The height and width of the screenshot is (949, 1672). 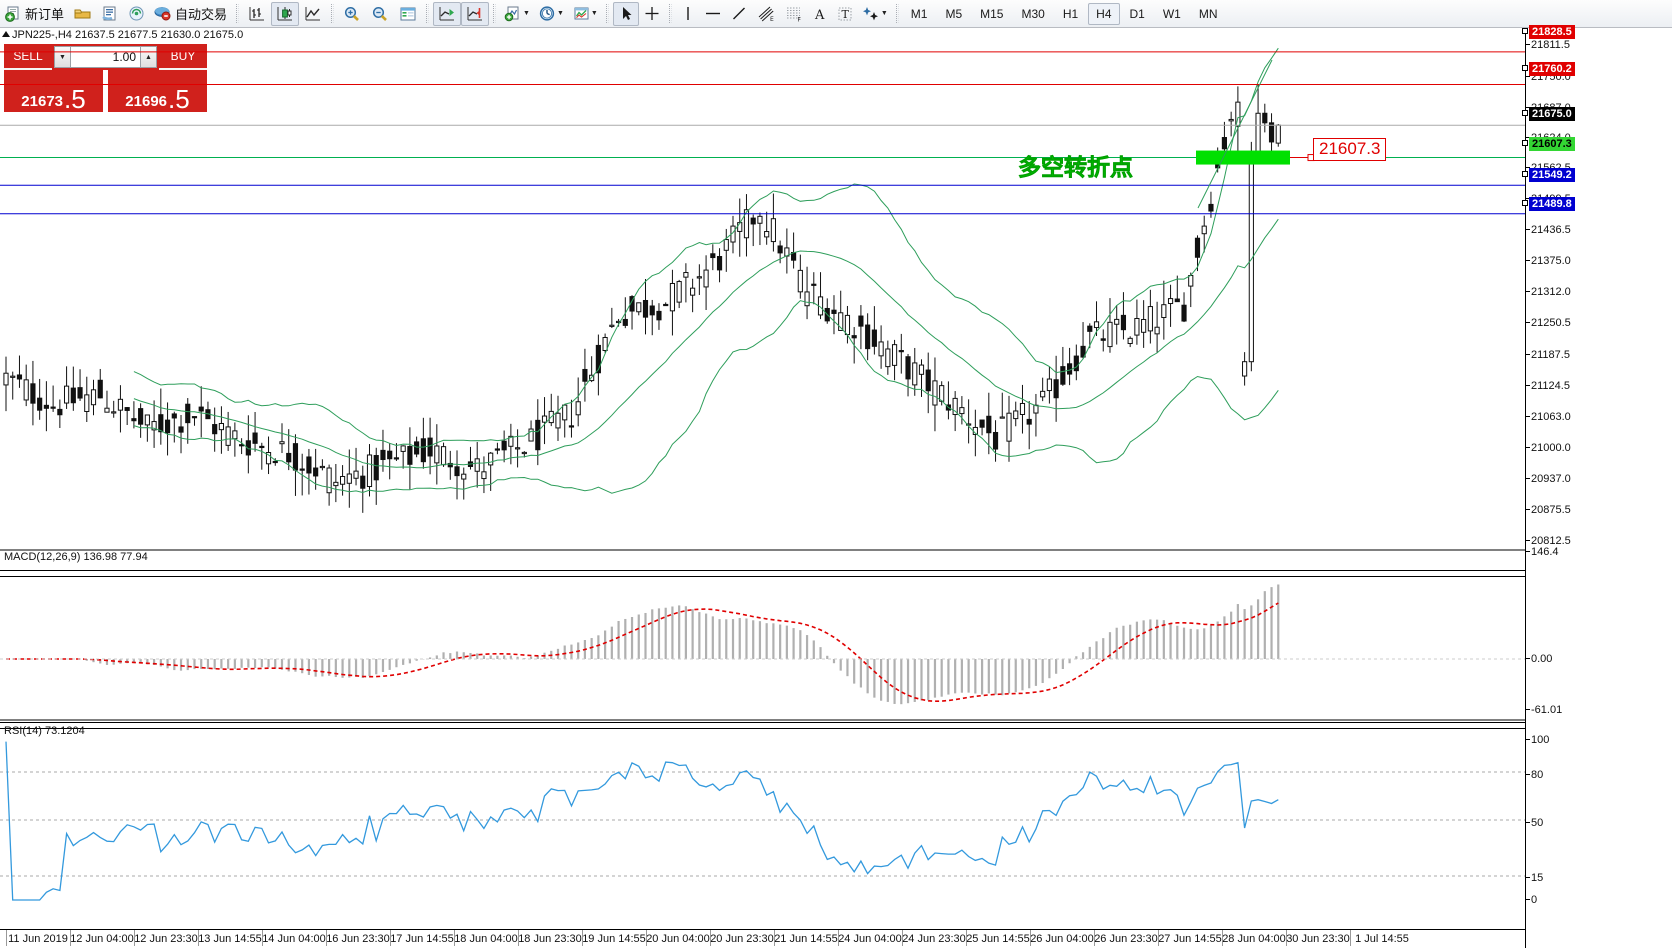 What do you see at coordinates (1172, 14) in the screenshot?
I see `timeframe-button-w1: W1` at bounding box center [1172, 14].